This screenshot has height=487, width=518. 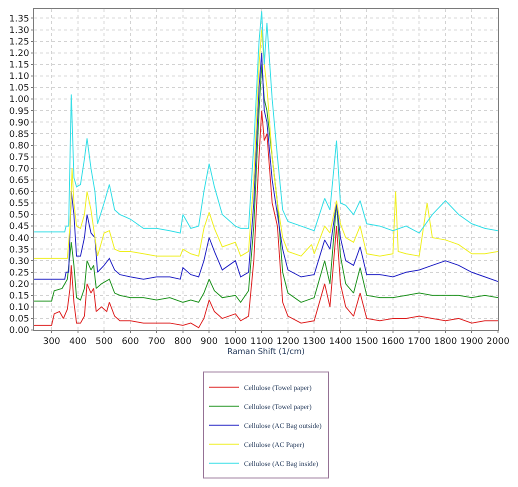 What do you see at coordinates (498, 341) in the screenshot?
I see `x-tick-label: 2000` at bounding box center [498, 341].